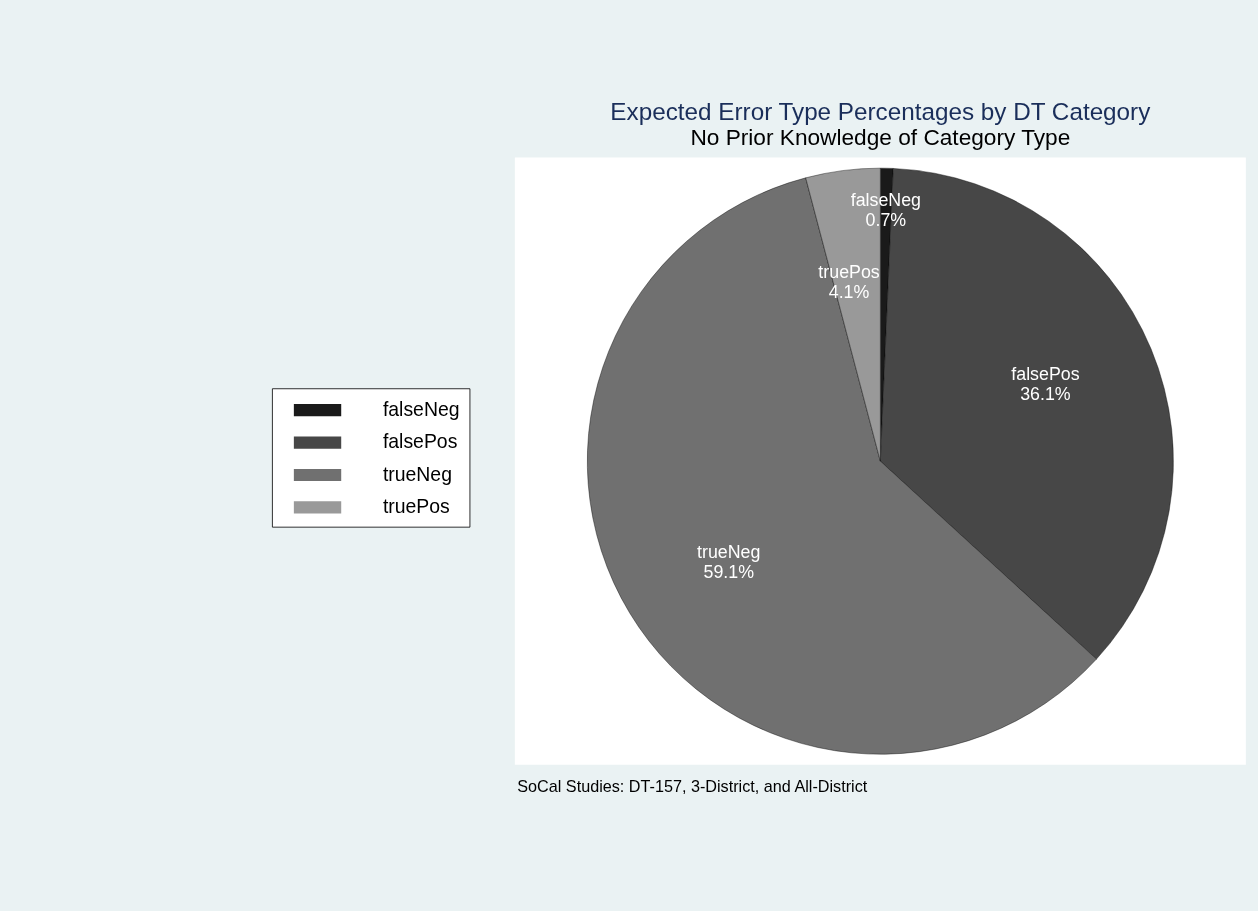 This screenshot has width=1258, height=911. I want to click on text: SoCal Studies: DT-157, 3-District, and All-District, so click(692, 786).